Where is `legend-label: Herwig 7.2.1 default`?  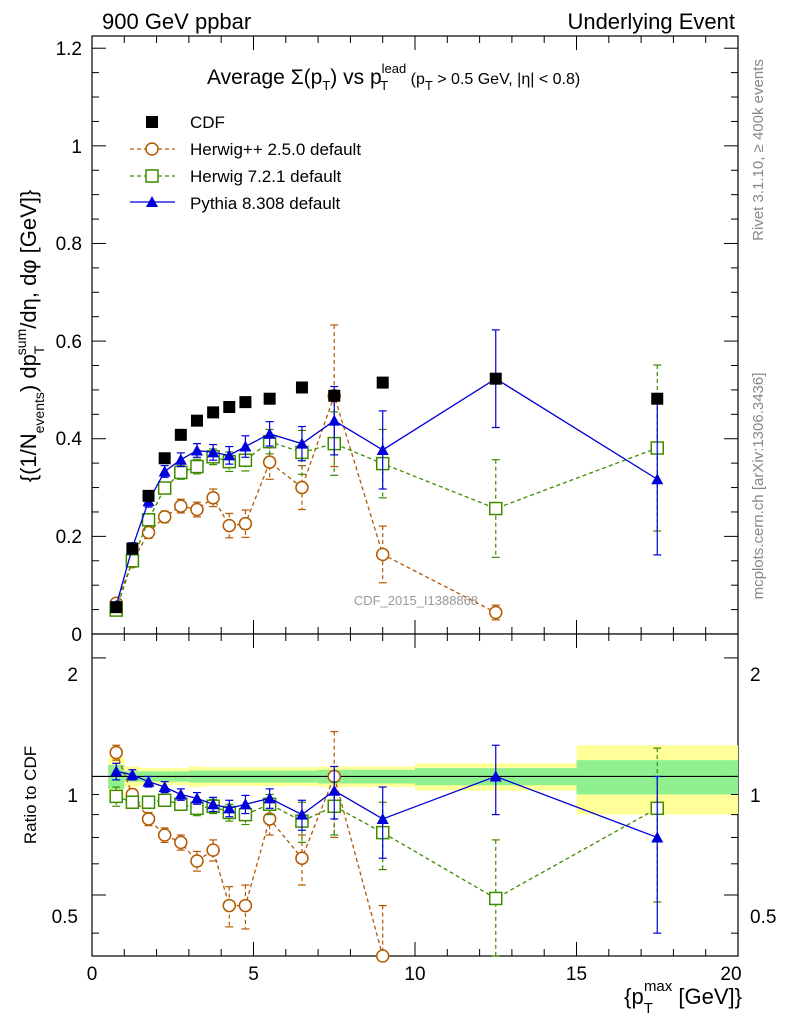
legend-label: Herwig 7.2.1 default is located at coordinates (265, 176).